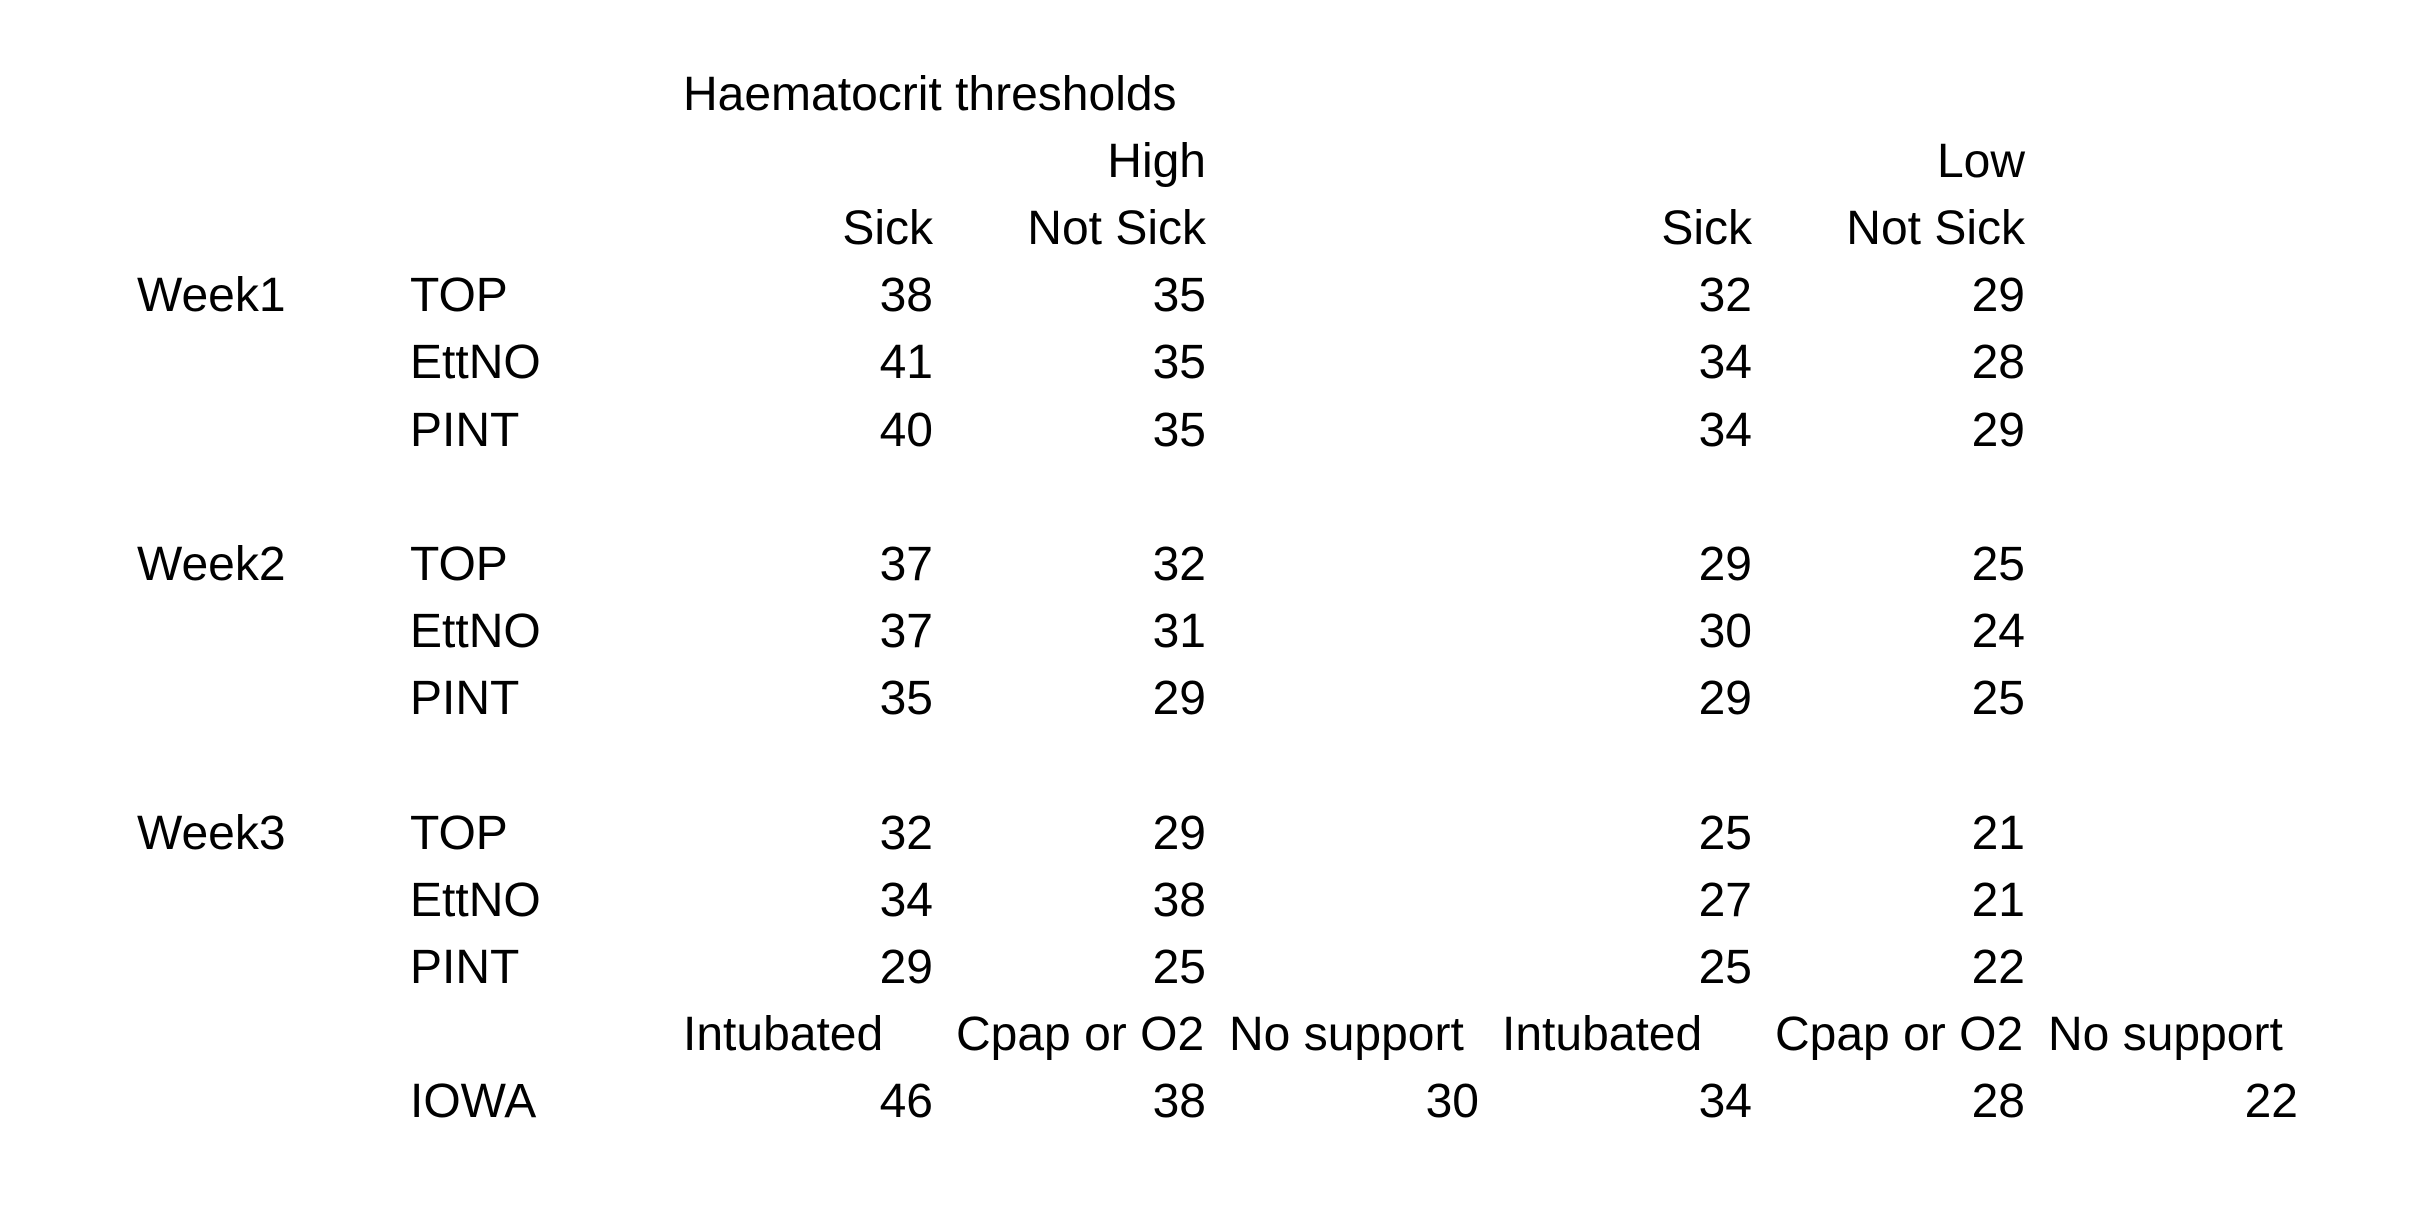 The width and height of the screenshot is (2414, 1210). Describe the element at coordinates (1935, 228) in the screenshot. I see `header-not-sick-low: Not Sick` at that location.